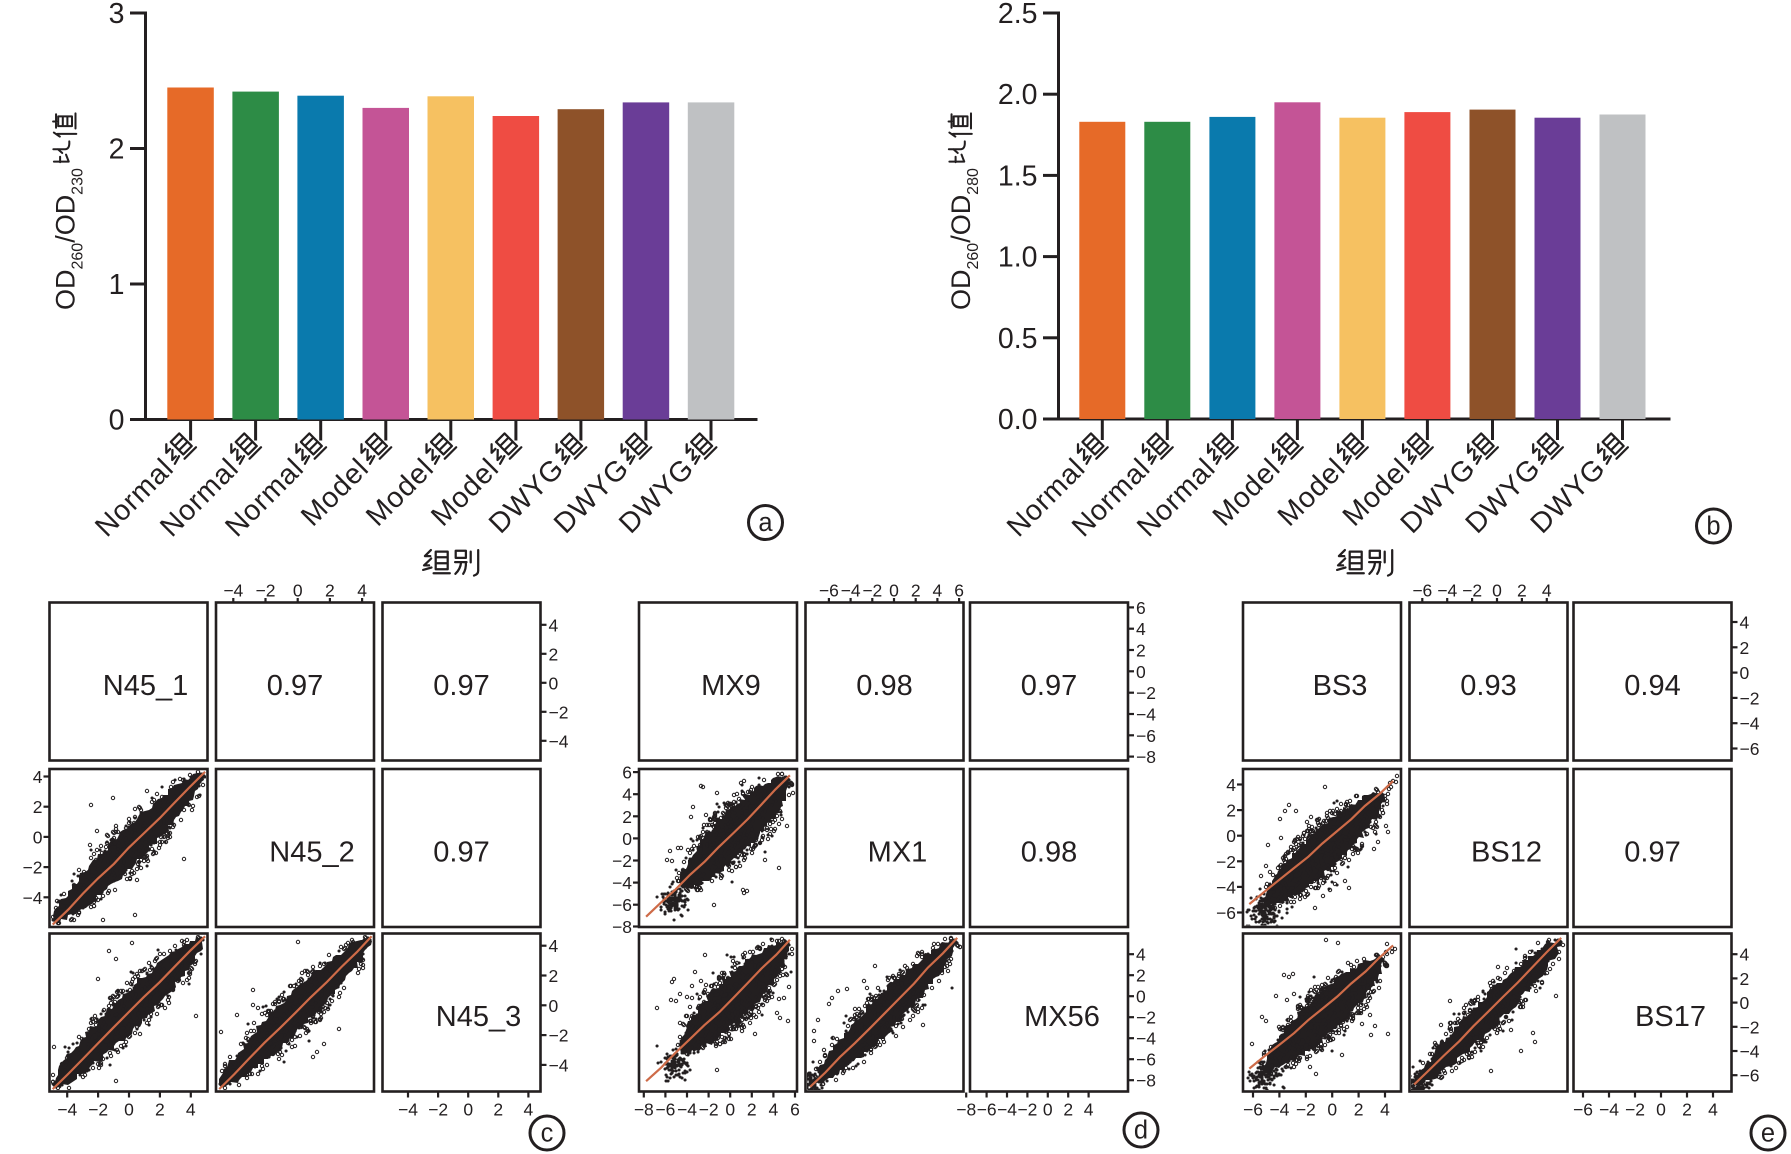 The height and width of the screenshot is (1154, 1791). I want to click on svg-text: b, so click(1713, 527).